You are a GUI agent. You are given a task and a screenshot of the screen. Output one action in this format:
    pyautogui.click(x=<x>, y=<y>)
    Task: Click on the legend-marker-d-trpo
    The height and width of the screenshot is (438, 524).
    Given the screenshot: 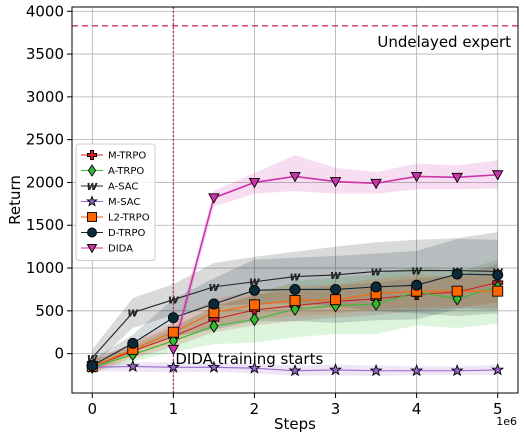 What is the action you would take?
    pyautogui.click(x=92, y=232)
    